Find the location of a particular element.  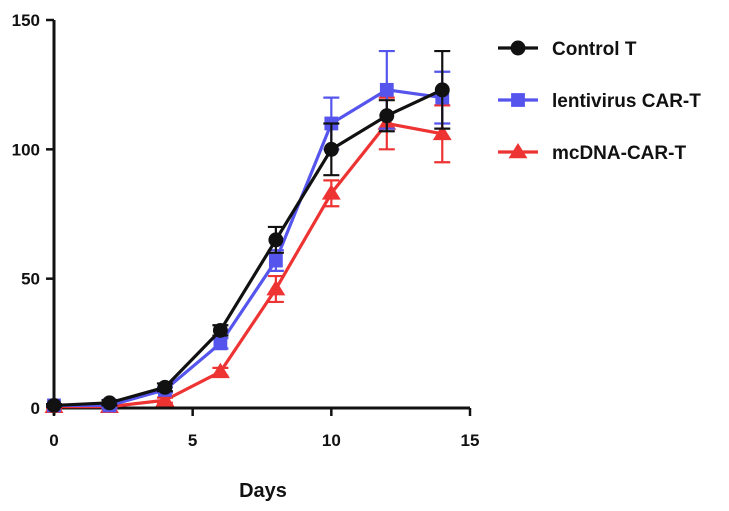

y-tick-label: 0 is located at coordinates (35, 408).